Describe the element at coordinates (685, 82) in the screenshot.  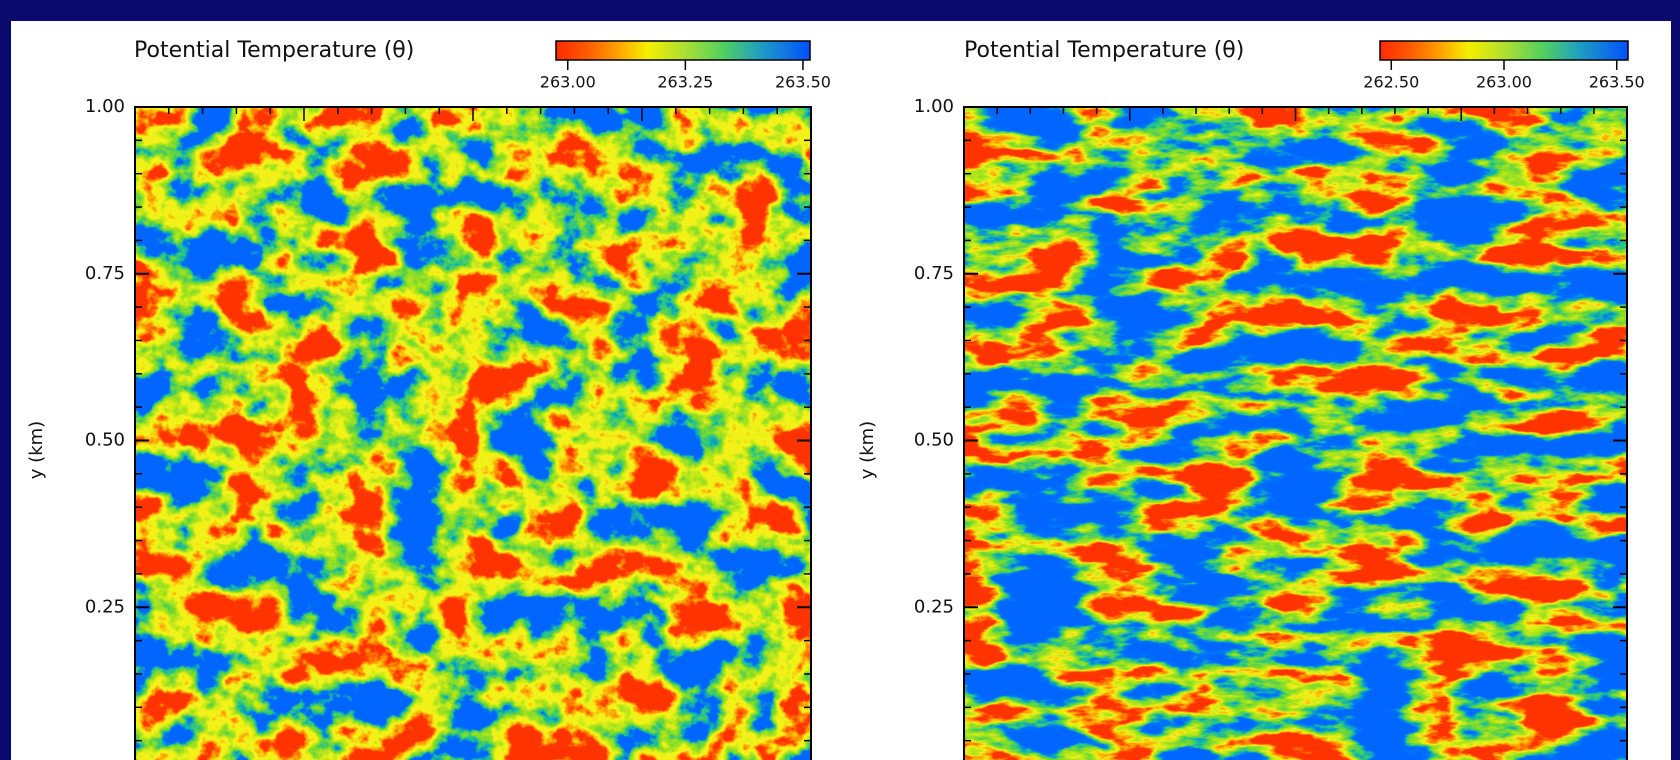
I see `colorbar-tick-label: 263.25` at that location.